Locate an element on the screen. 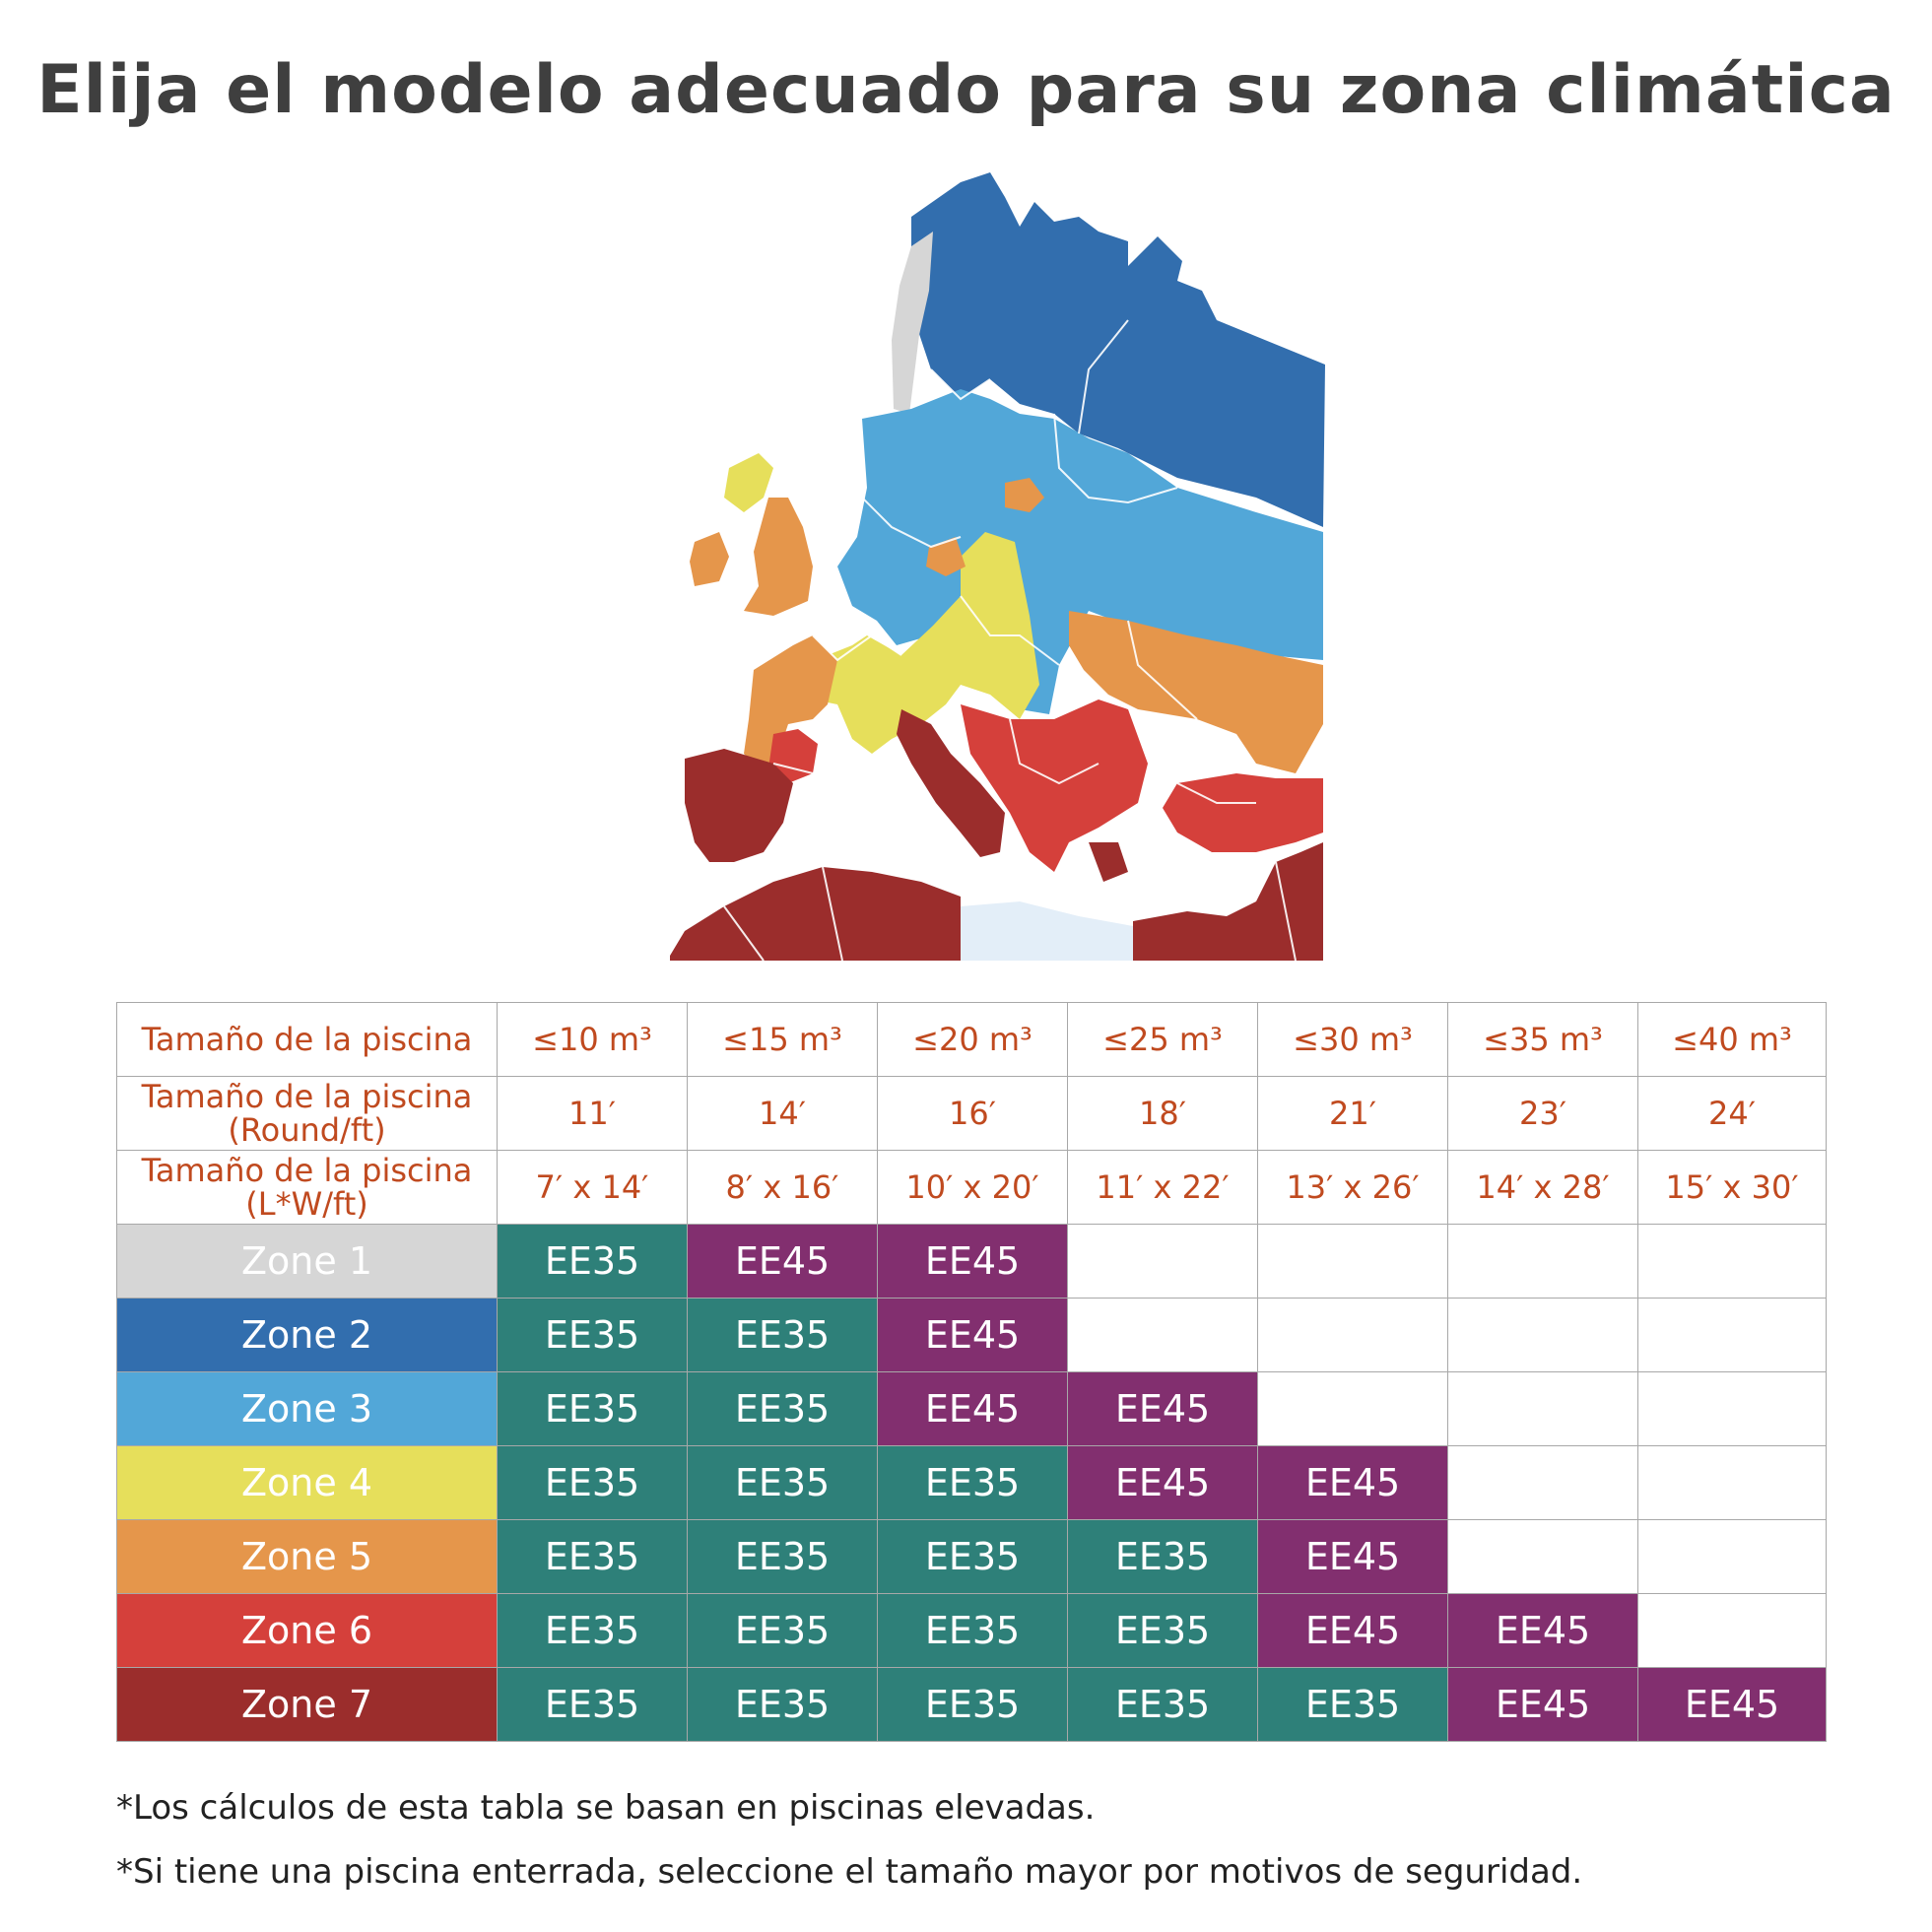  size-cell: ≤40 m³ is located at coordinates (1732, 1039).